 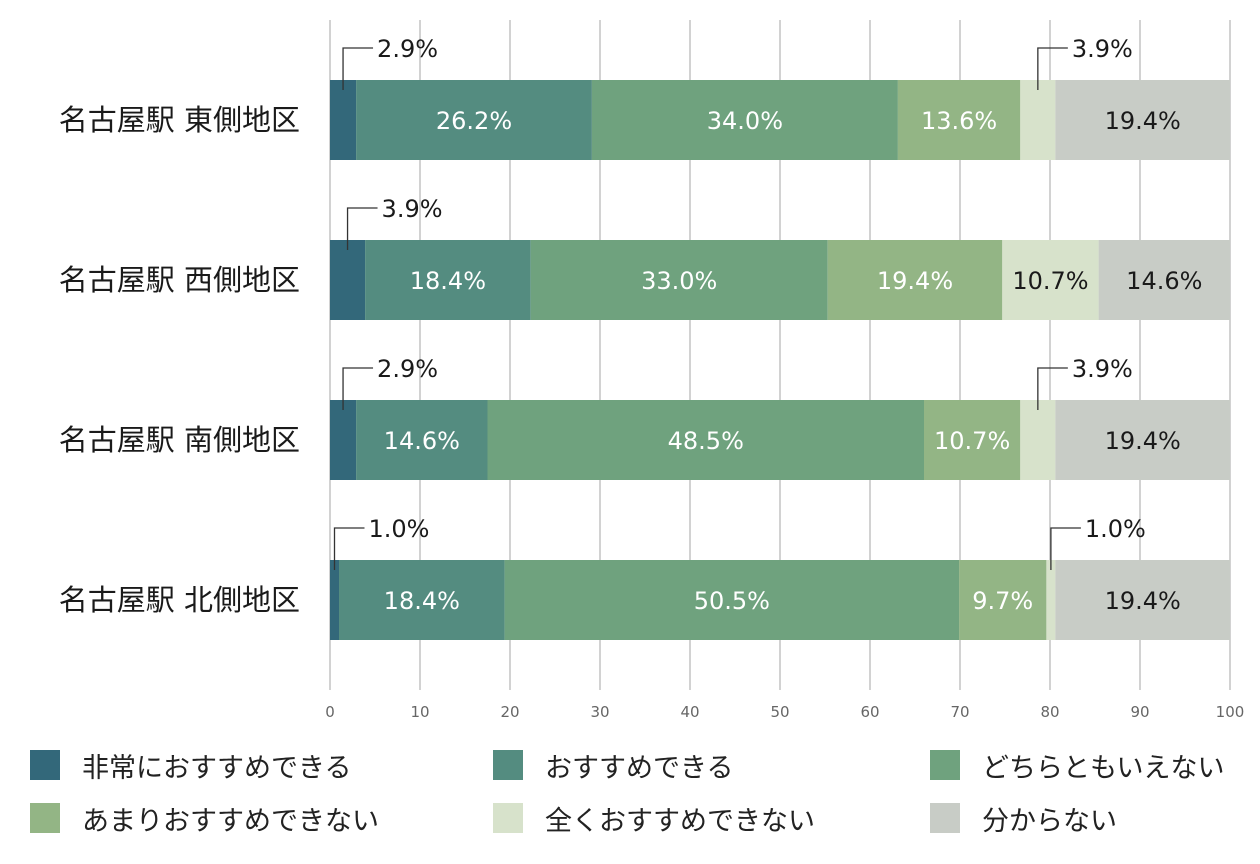 I want to click on legend-item: 分からない, so click(x=1023, y=818).